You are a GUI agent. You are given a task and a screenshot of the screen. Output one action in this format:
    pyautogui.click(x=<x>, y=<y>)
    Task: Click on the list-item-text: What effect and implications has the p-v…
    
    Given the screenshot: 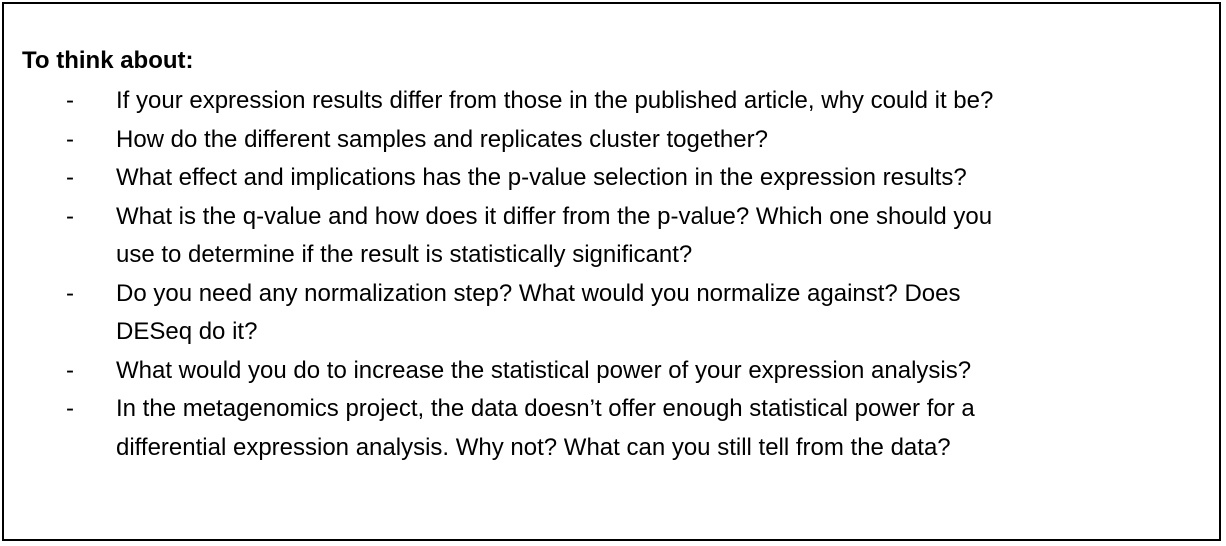 What is the action you would take?
    pyautogui.click(x=541, y=177)
    